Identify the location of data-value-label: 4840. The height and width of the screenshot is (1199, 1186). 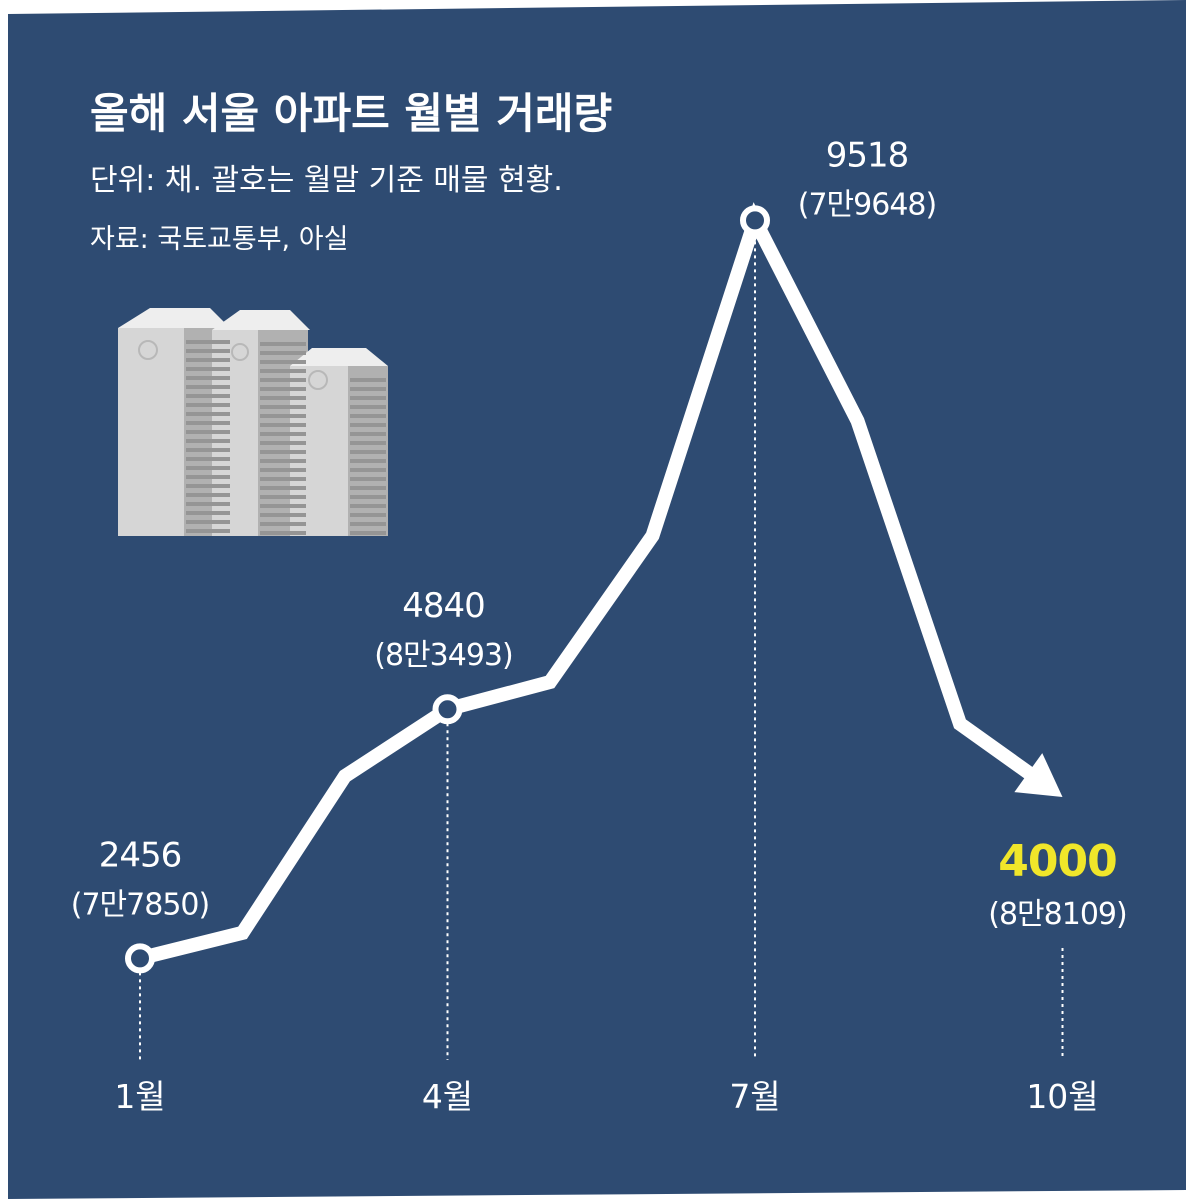
(443, 606).